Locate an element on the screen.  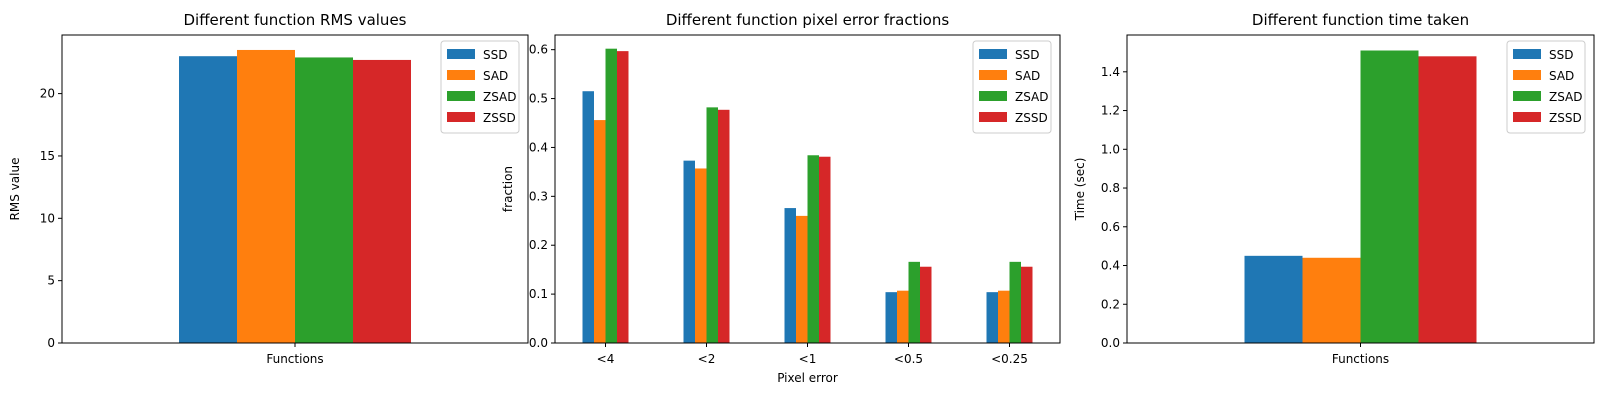
y-tick-label: 5 is located at coordinates (51, 281).